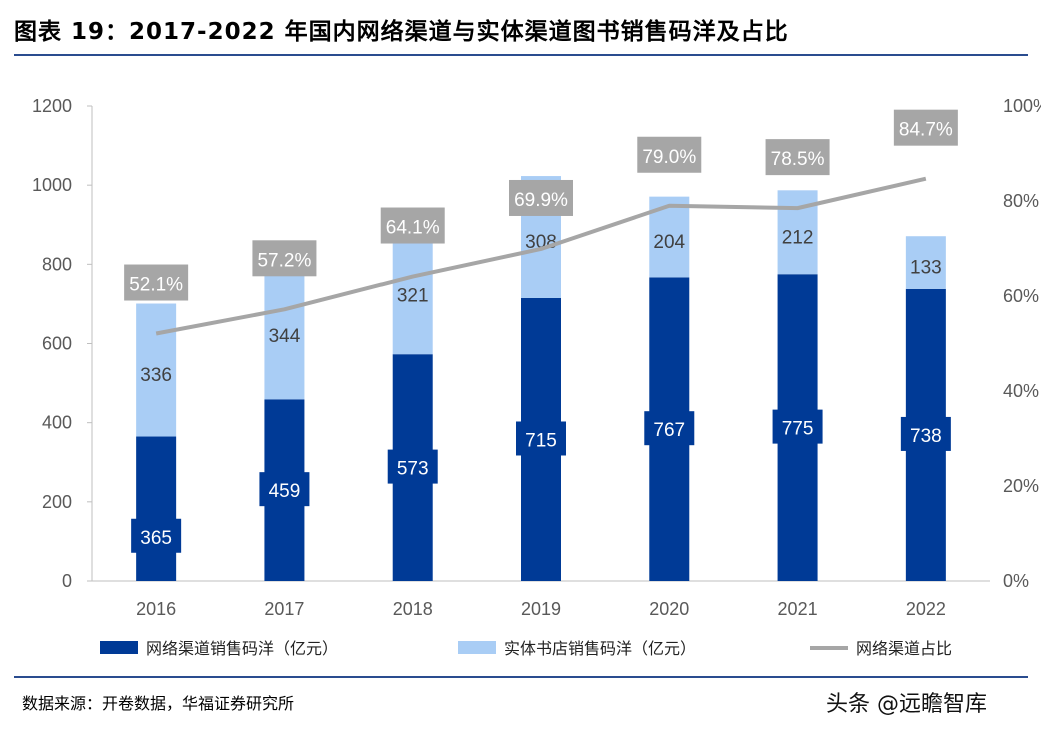 This screenshot has width=1041, height=732. I want to click on data-label-share: 78.5%, so click(798, 159).